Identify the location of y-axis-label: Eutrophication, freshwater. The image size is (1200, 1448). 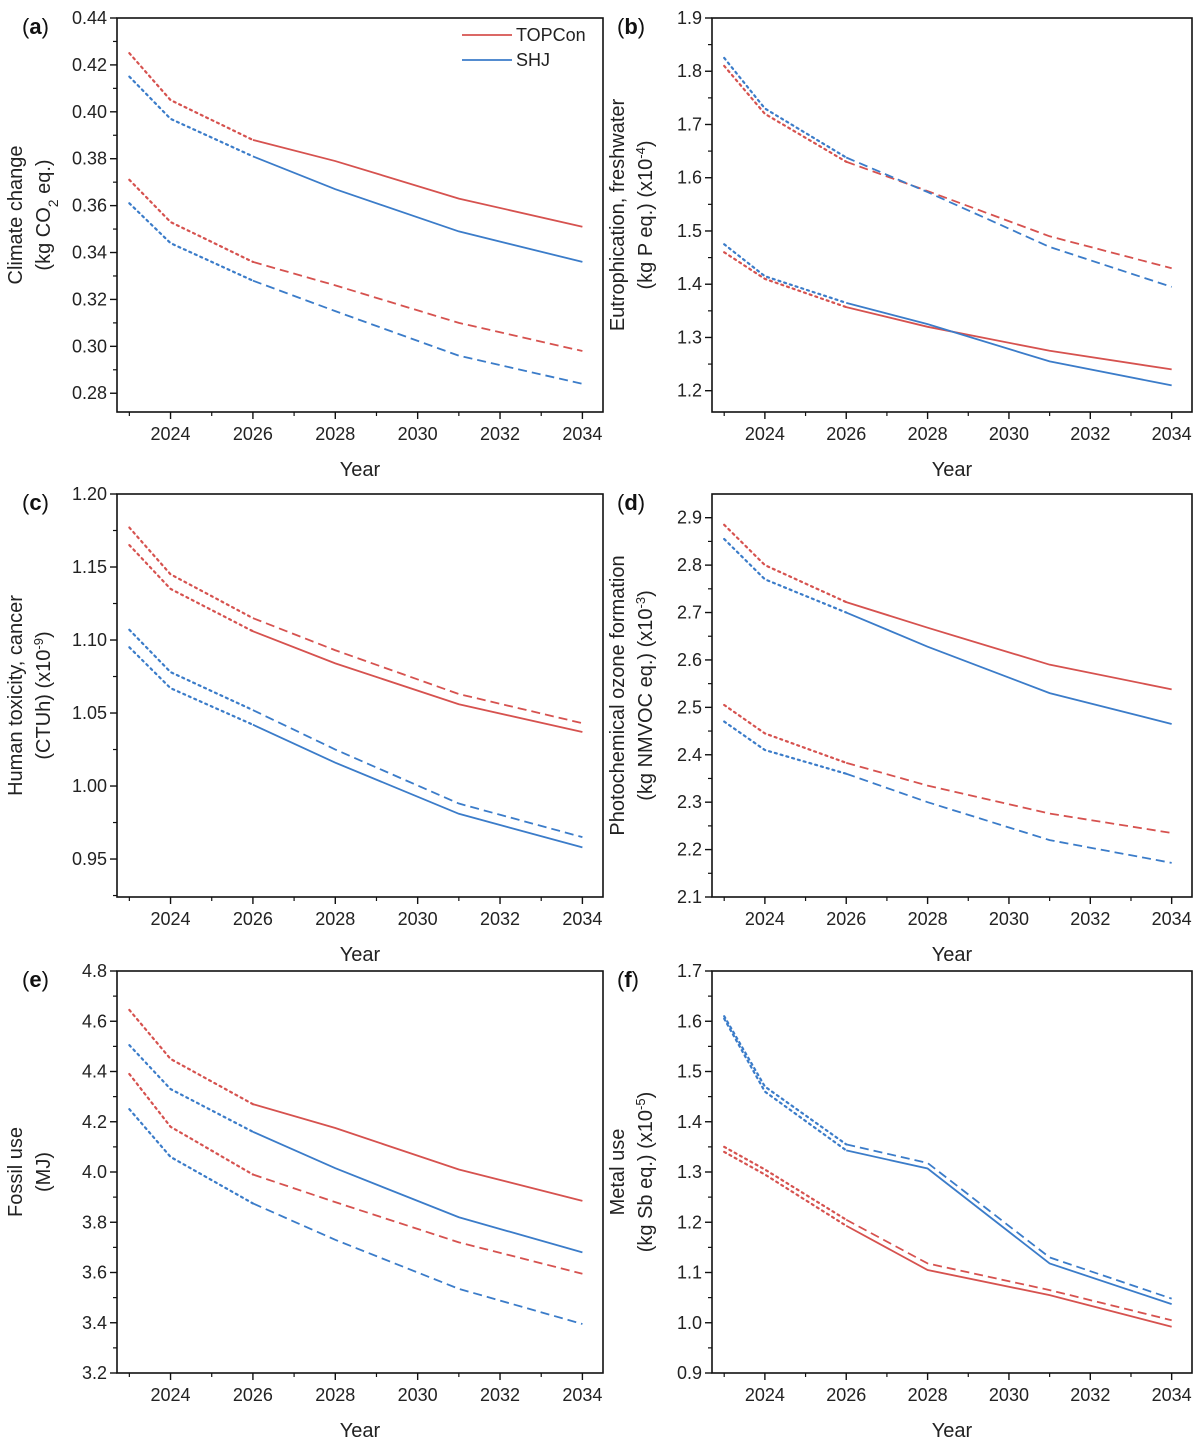
(618, 214).